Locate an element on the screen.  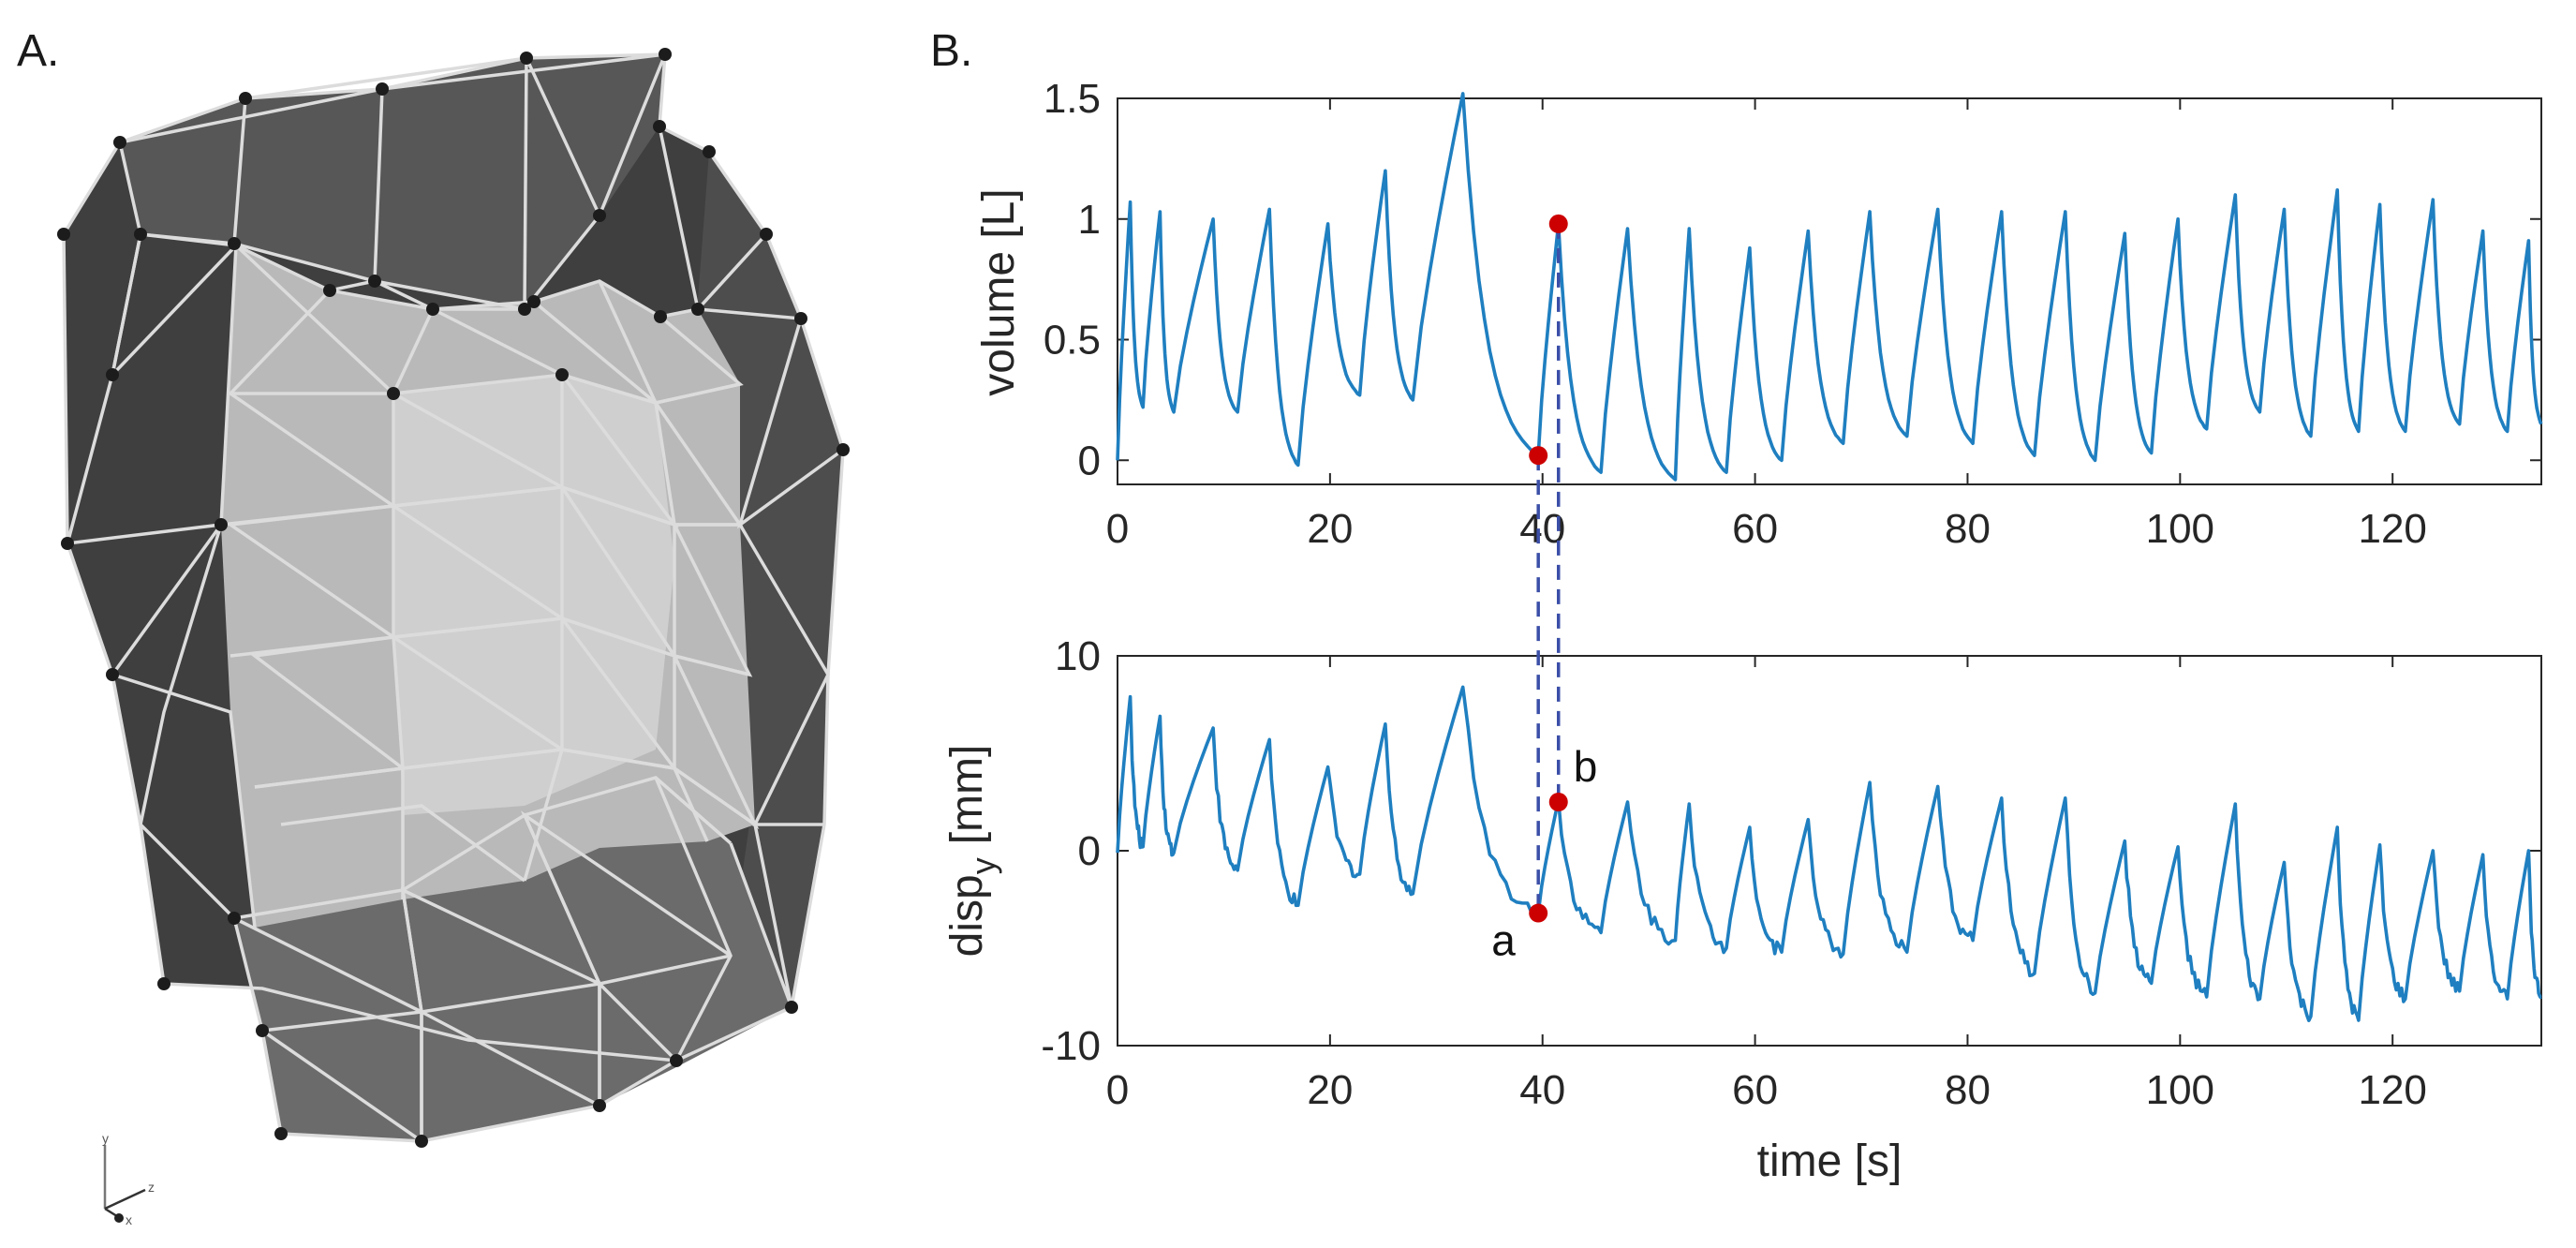
volume-y-label: volume [L] is located at coordinates (999, 291).